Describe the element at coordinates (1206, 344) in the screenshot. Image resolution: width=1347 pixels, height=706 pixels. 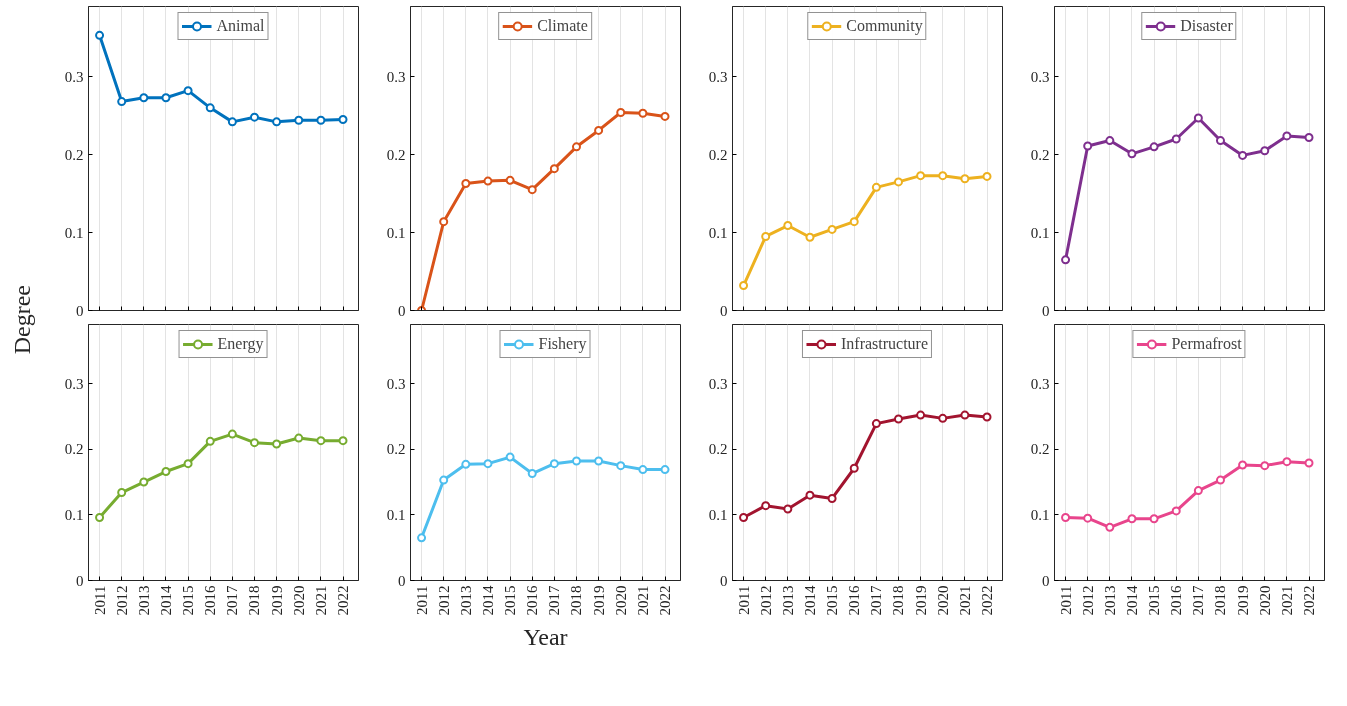
I see `legend-label: Permafrost` at that location.